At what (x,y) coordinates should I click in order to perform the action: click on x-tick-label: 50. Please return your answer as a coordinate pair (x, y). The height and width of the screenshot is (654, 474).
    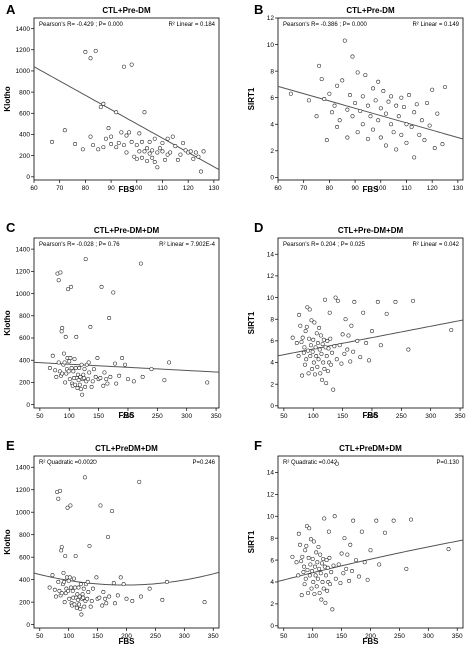
    Looking at the image, I should click on (40, 416).